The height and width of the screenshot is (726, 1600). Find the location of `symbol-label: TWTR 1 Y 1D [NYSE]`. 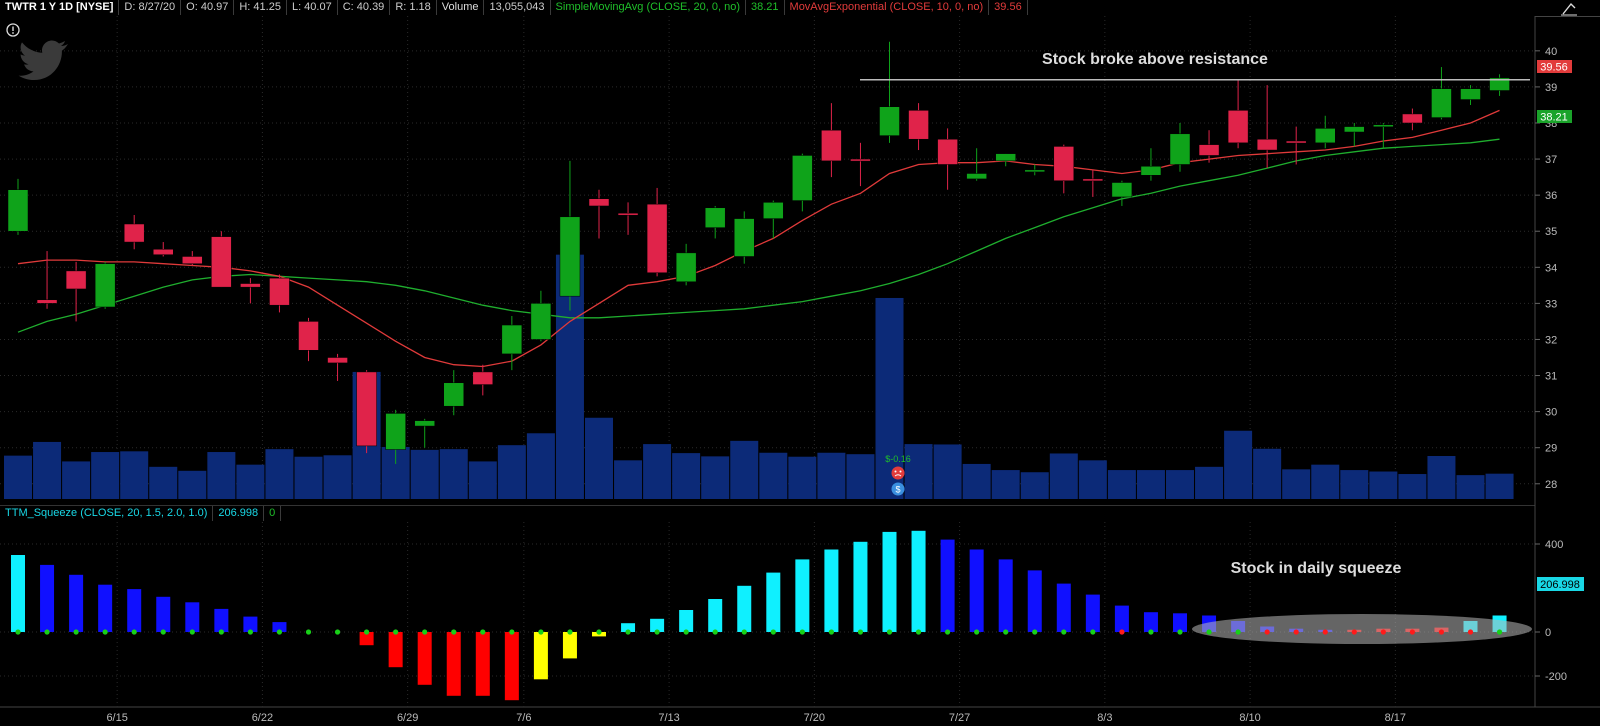

symbol-label: TWTR 1 Y 1D [NYSE] is located at coordinates (60, 7).